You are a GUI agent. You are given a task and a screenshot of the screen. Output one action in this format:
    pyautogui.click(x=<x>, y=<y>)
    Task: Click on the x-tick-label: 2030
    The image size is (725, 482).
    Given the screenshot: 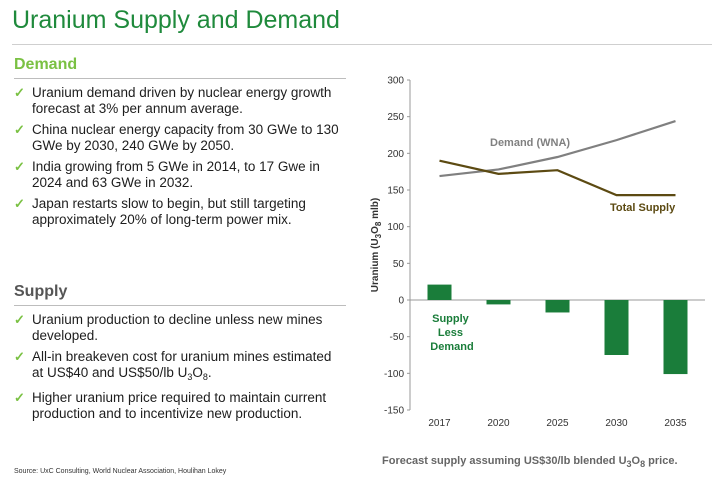 What is the action you would take?
    pyautogui.click(x=616, y=423)
    